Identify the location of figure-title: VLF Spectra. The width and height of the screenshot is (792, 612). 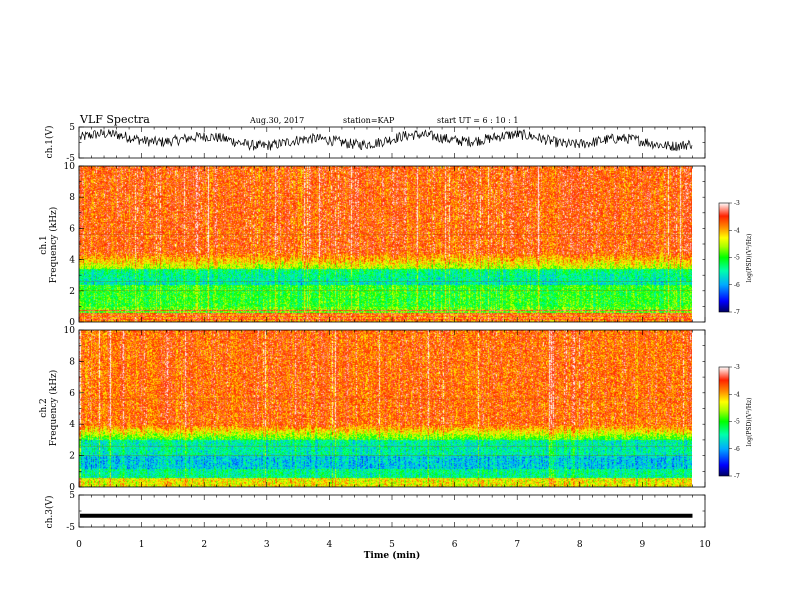
(114, 119).